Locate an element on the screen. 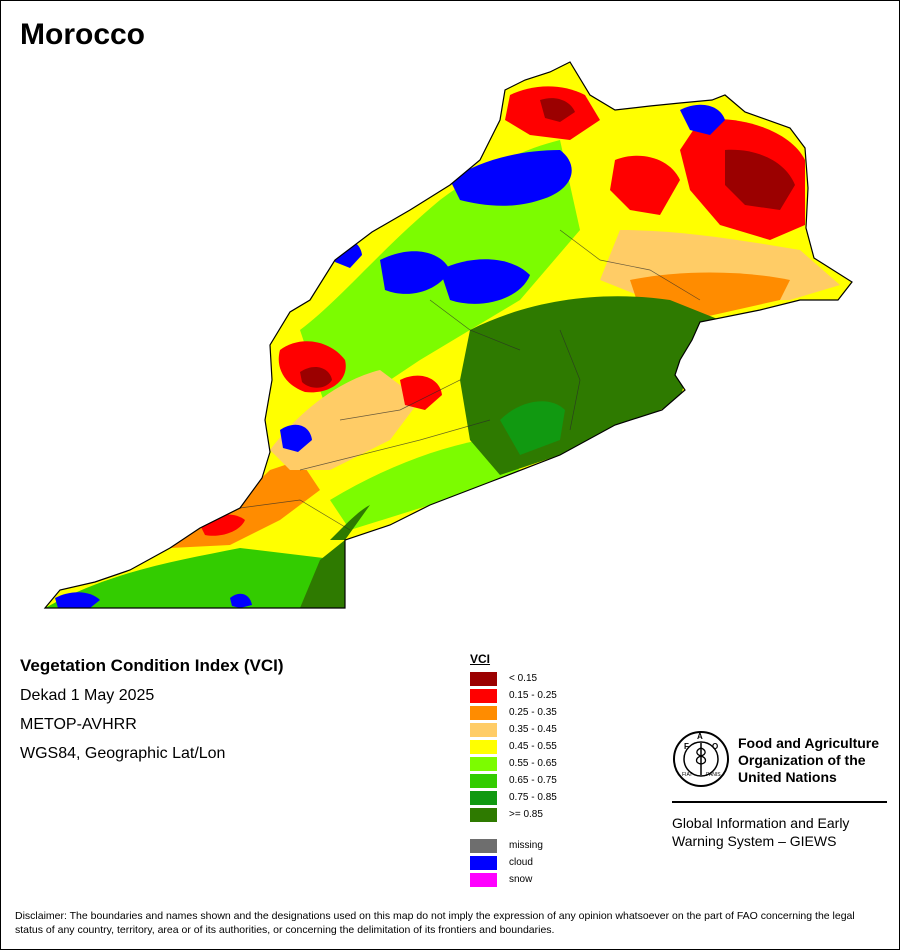 The width and height of the screenshot is (900, 950). legend-class-label: 0.25 - 0.35 is located at coordinates (533, 712).